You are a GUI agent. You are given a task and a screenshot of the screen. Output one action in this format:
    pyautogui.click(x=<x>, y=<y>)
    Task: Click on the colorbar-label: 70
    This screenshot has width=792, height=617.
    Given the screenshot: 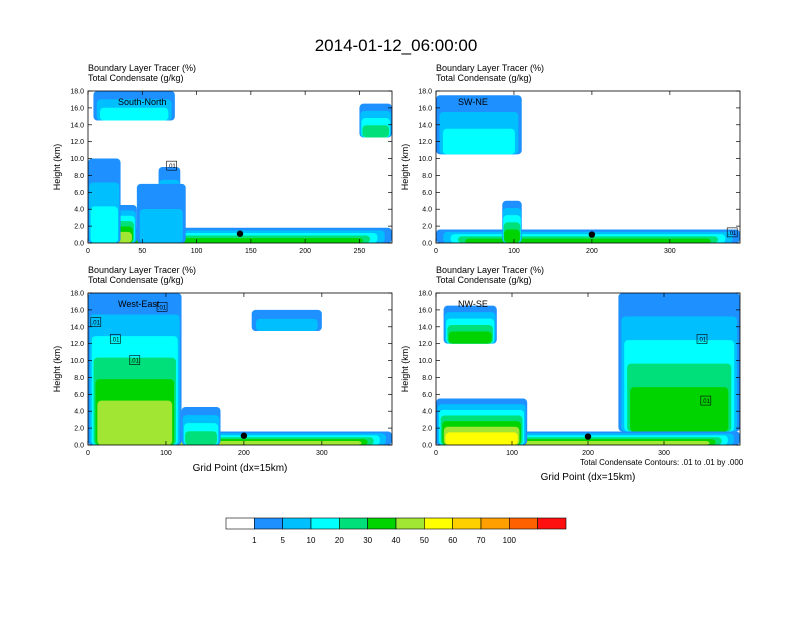 What is the action you would take?
    pyautogui.click(x=481, y=540)
    